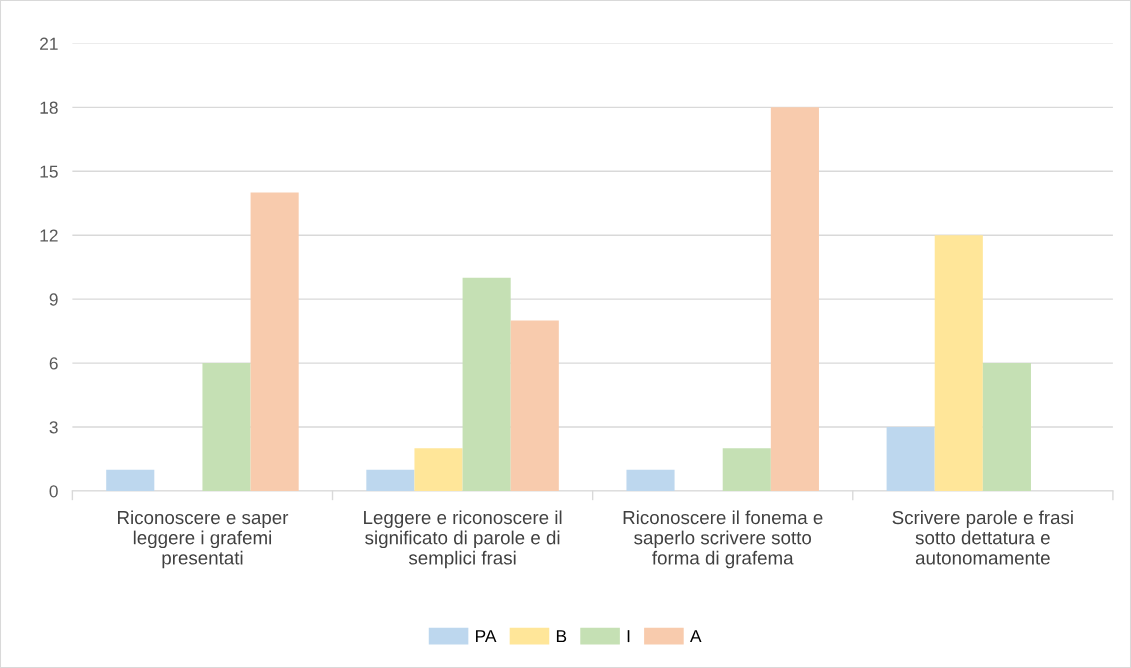  Describe the element at coordinates (53, 427) in the screenshot. I see `y-tick-label: 3` at that location.